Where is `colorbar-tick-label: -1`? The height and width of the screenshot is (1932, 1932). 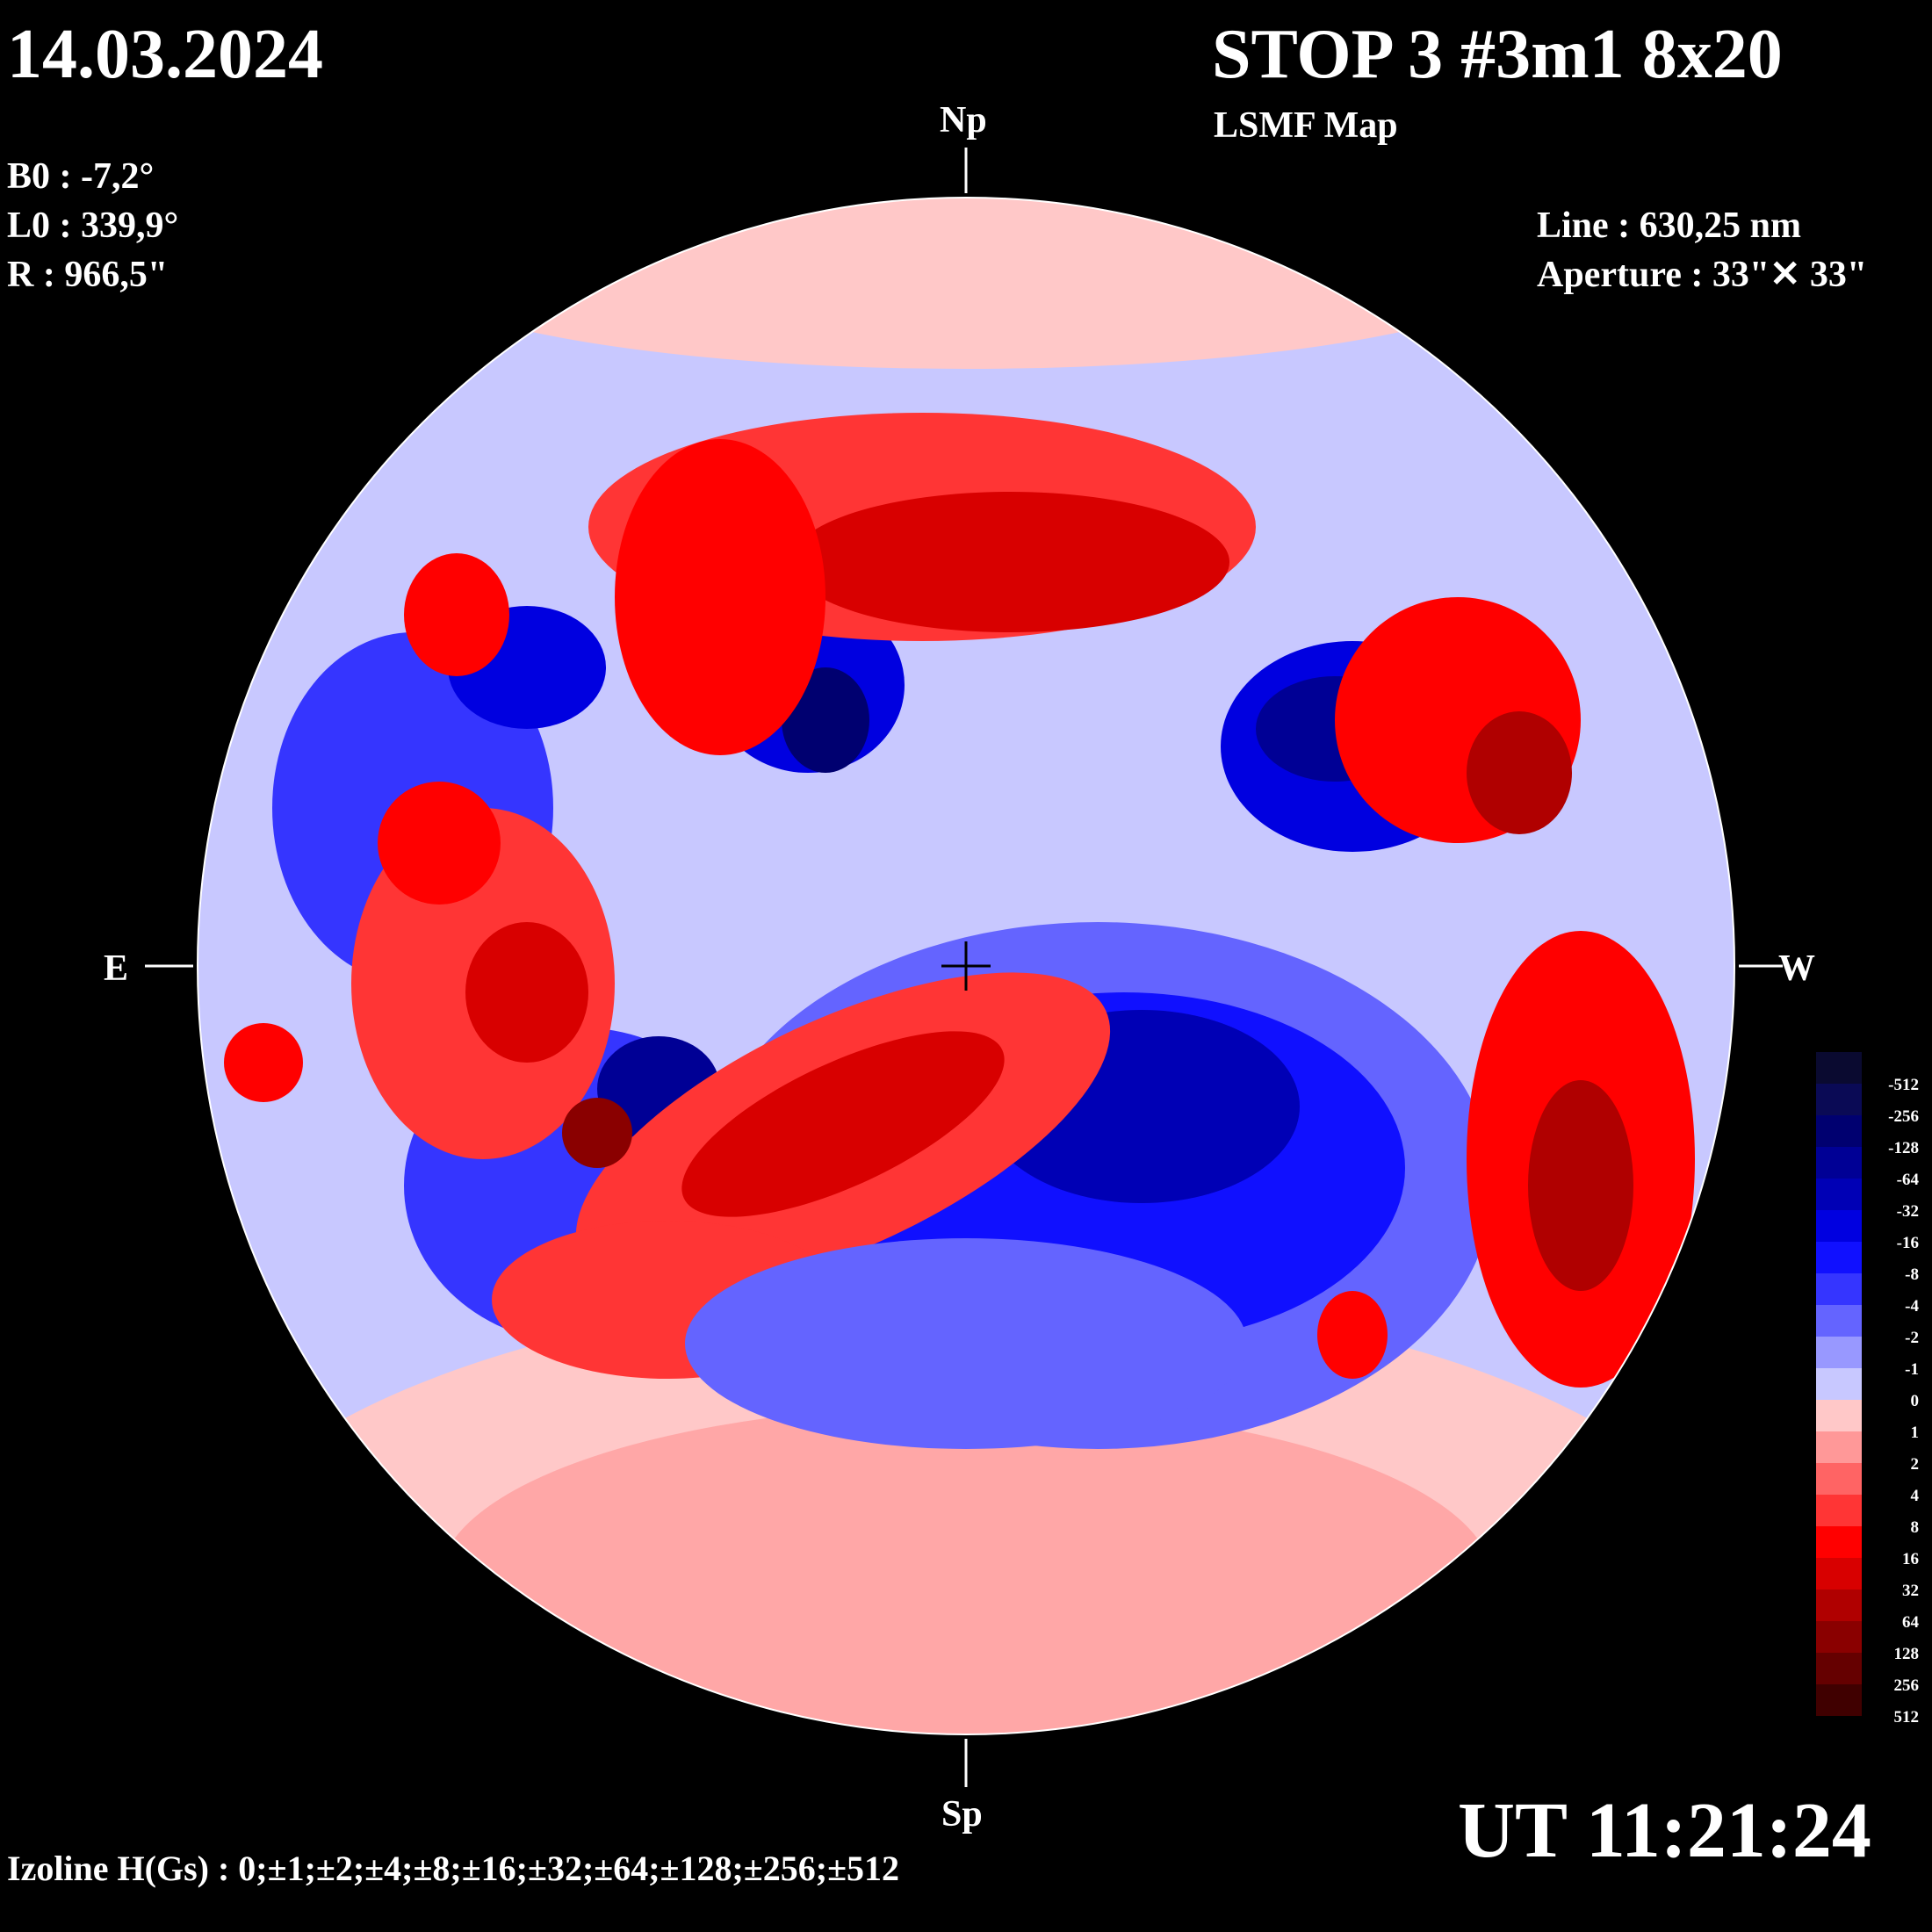 colorbar-tick-label: -1 is located at coordinates (1912, 1369).